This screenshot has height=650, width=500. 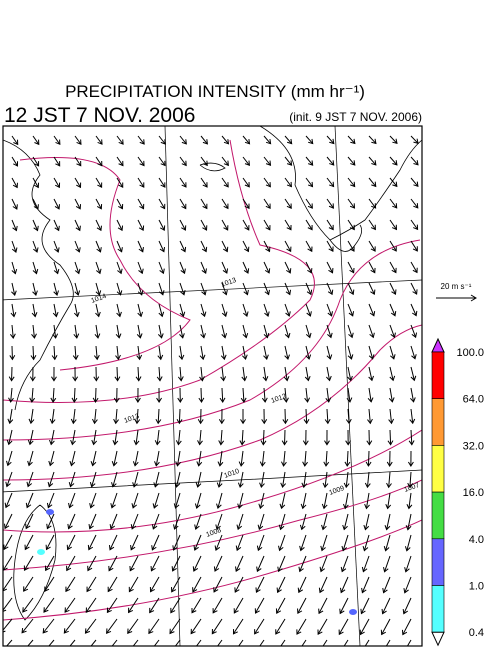 What do you see at coordinates (212, 290) in the screenshot?
I see `lat-line` at bounding box center [212, 290].